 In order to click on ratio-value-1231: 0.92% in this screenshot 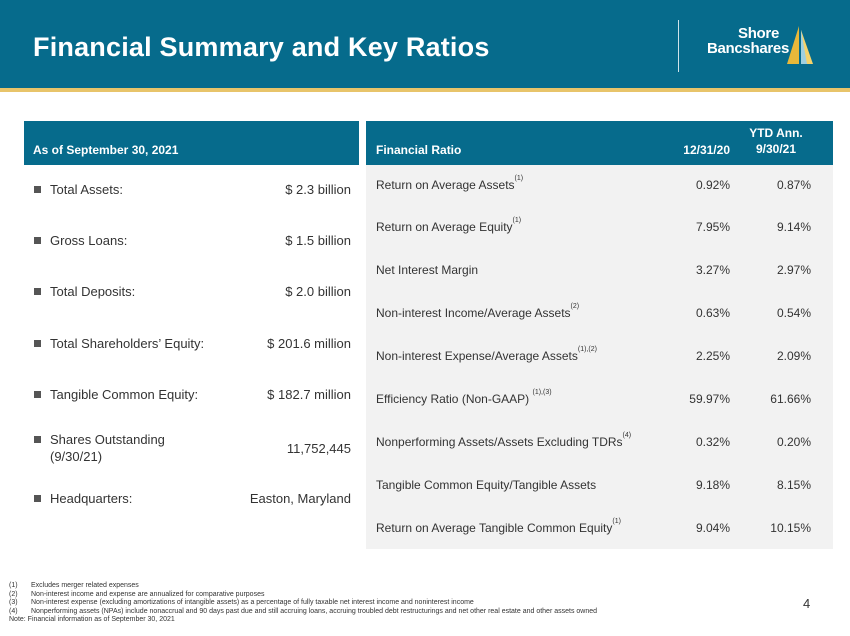, I will do `click(712, 185)`.